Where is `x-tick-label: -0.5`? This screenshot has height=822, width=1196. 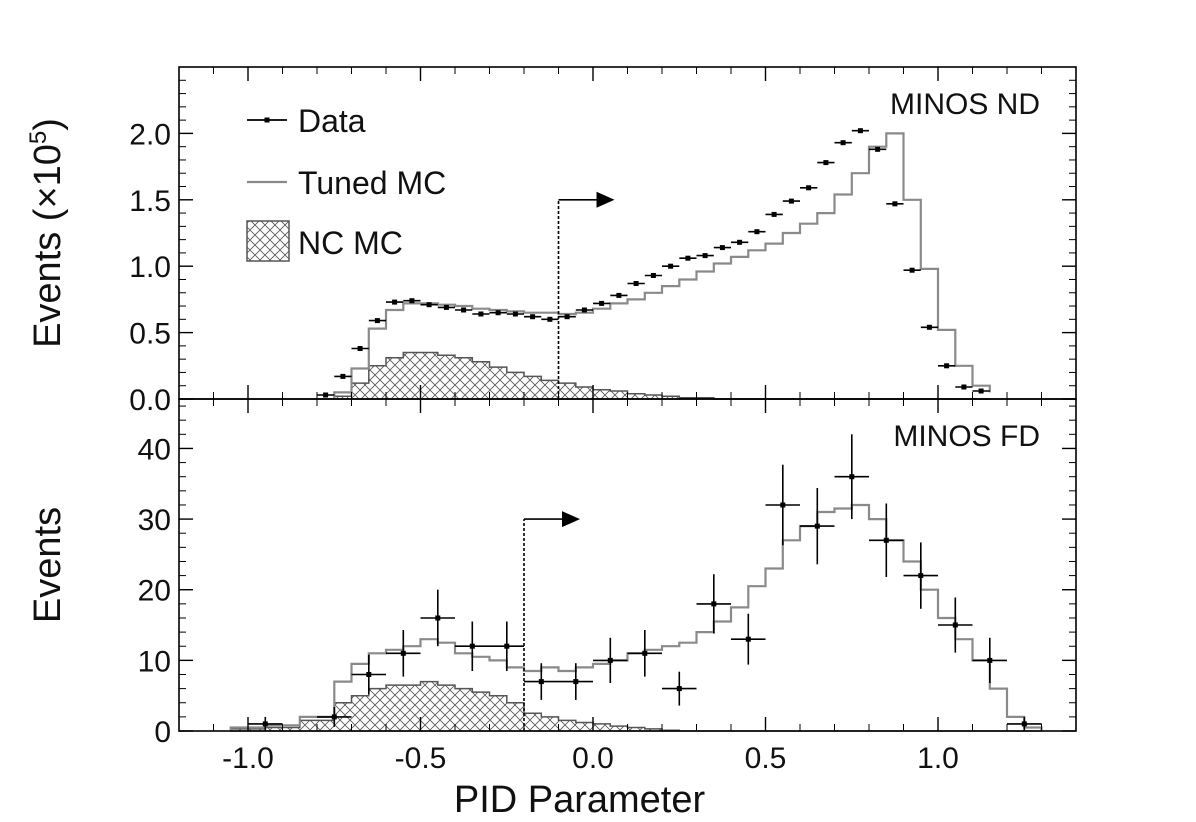
x-tick-label: -0.5 is located at coordinates (421, 758).